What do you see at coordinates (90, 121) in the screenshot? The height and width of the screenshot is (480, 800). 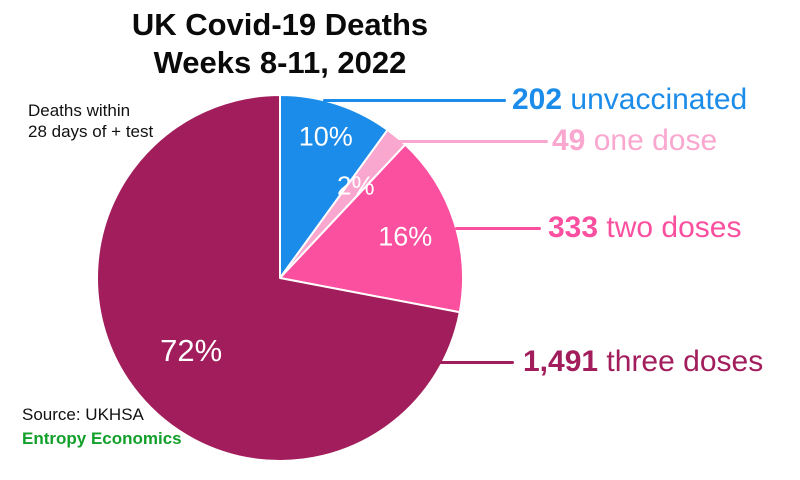 I see `definition-note: Deaths within 28 days of + test` at bounding box center [90, 121].